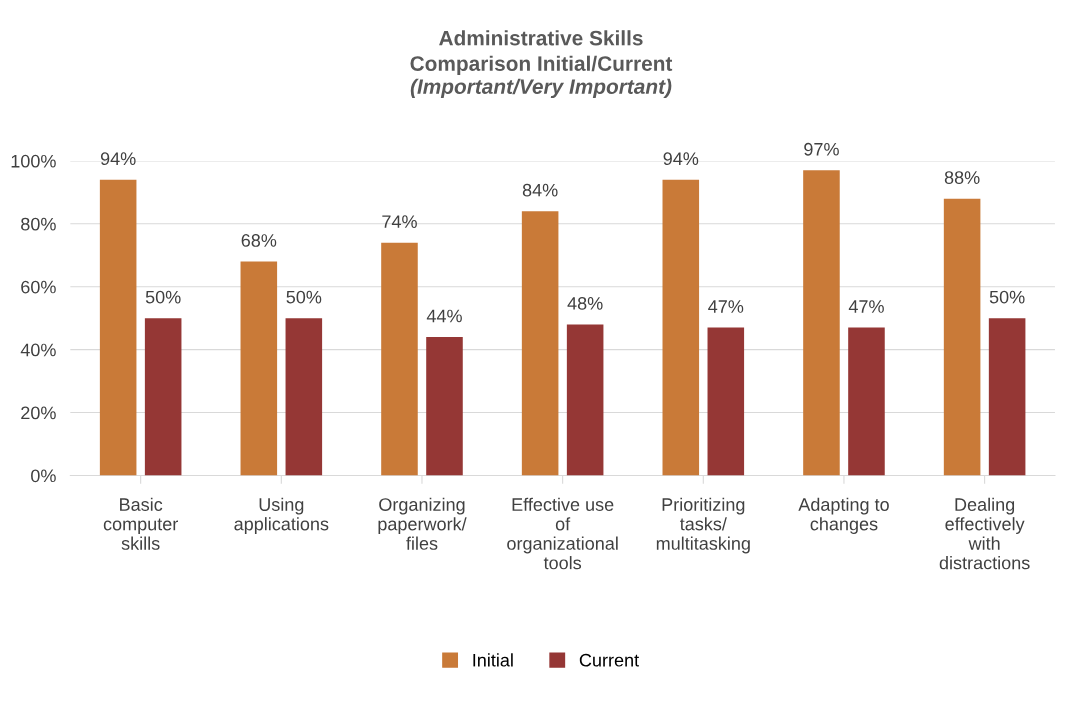 This screenshot has width=1082, height=715. What do you see at coordinates (540, 190) in the screenshot?
I see `data-label: 84%` at bounding box center [540, 190].